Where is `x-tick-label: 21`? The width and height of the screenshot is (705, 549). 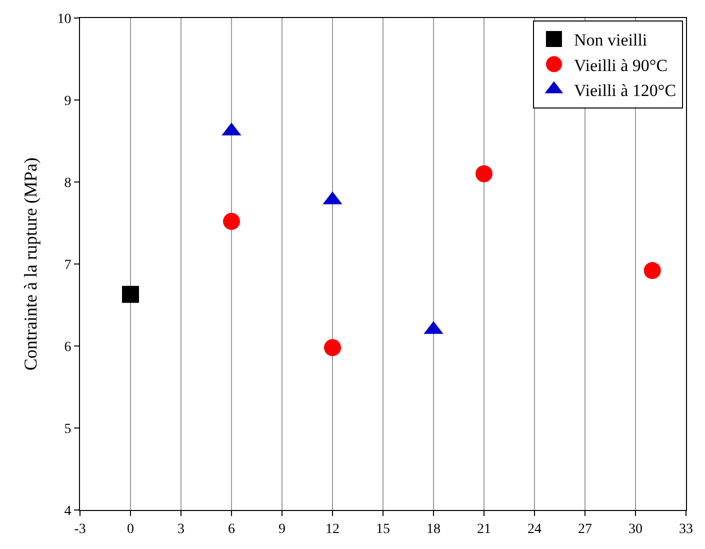
x-tick-label: 21 is located at coordinates (484, 529).